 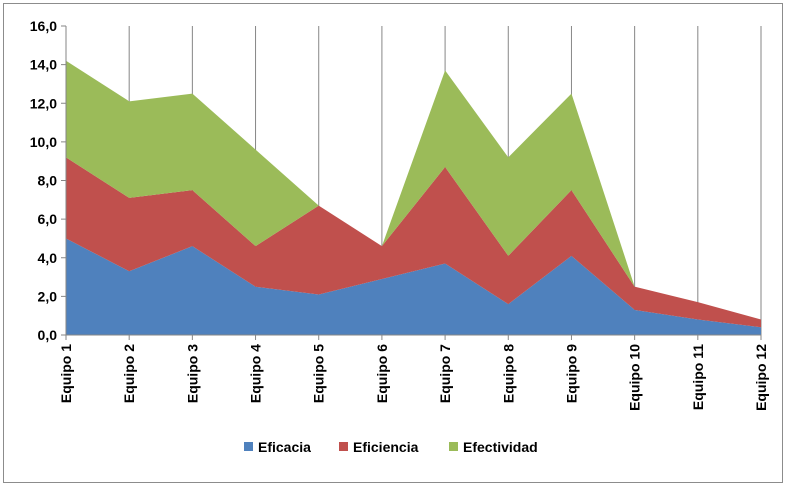 I want to click on x-tick-label: Equipo 11, so click(x=698, y=377).